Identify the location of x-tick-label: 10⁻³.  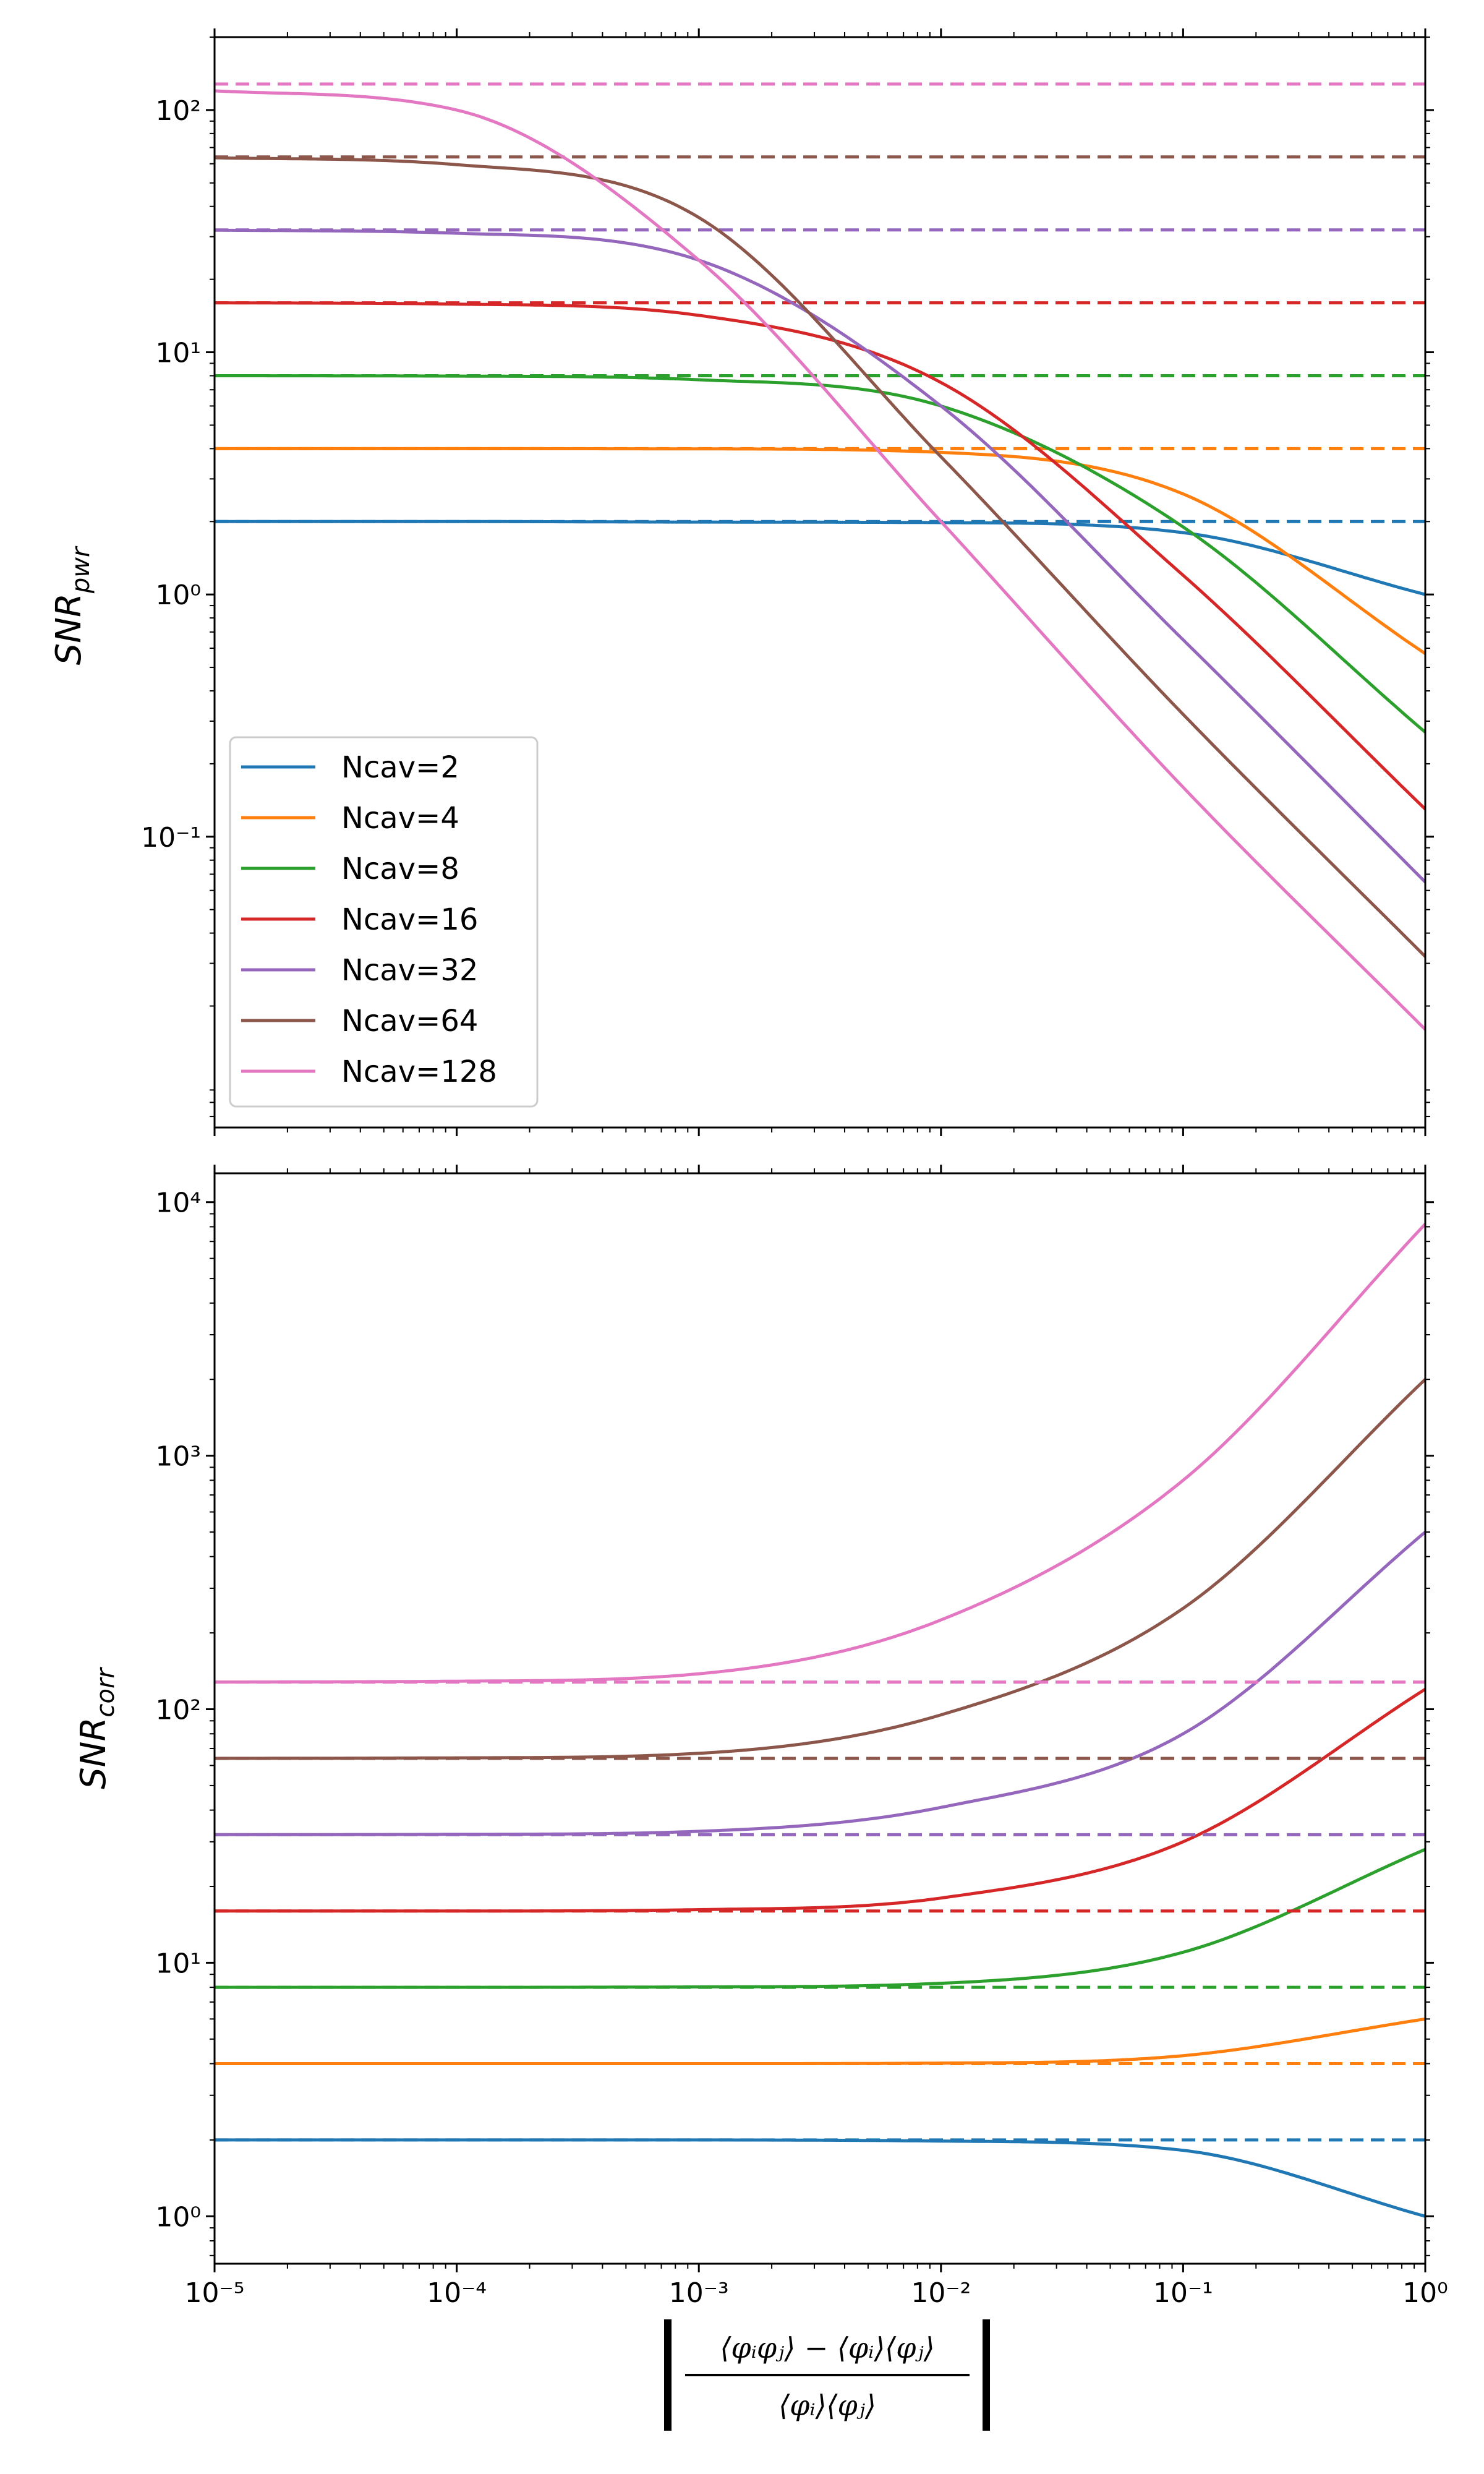
(699, 2293).